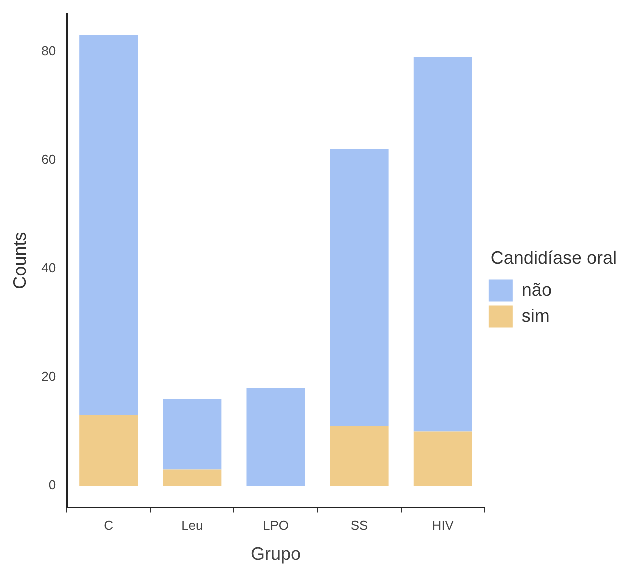  I want to click on x-tick-label: C, so click(109, 526).